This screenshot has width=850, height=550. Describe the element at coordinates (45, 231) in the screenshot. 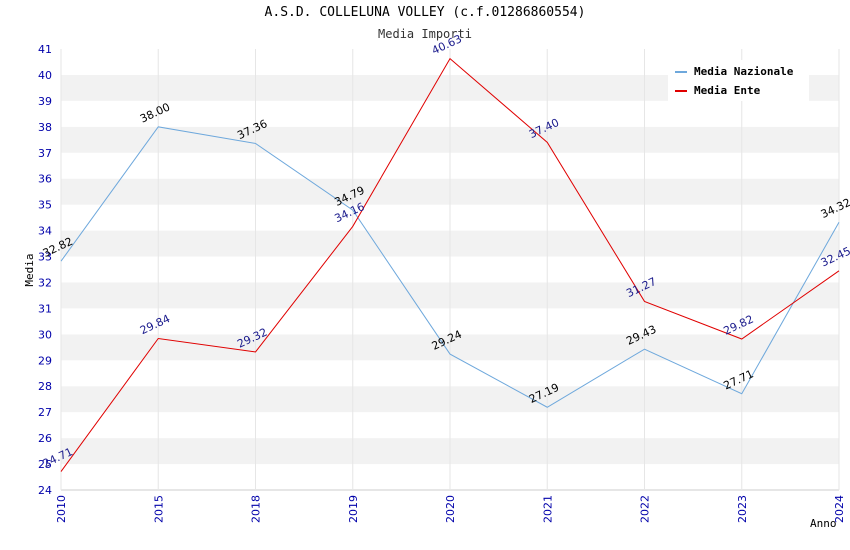

I see `y-tick-label: 34` at that location.